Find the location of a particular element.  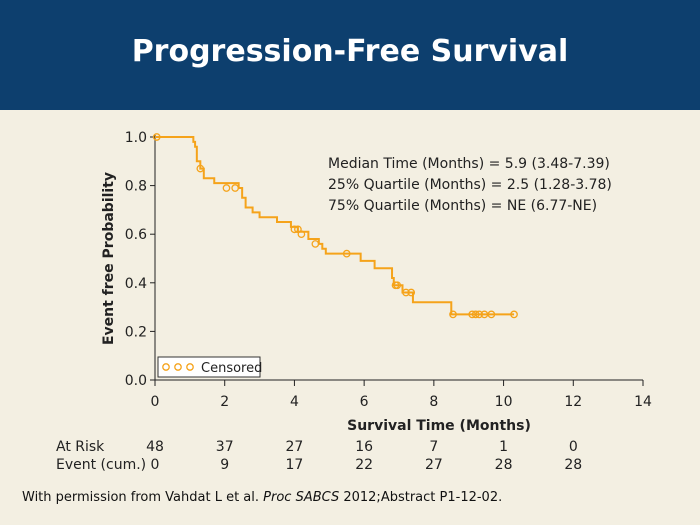

risk-value: 7 is located at coordinates (433, 447).